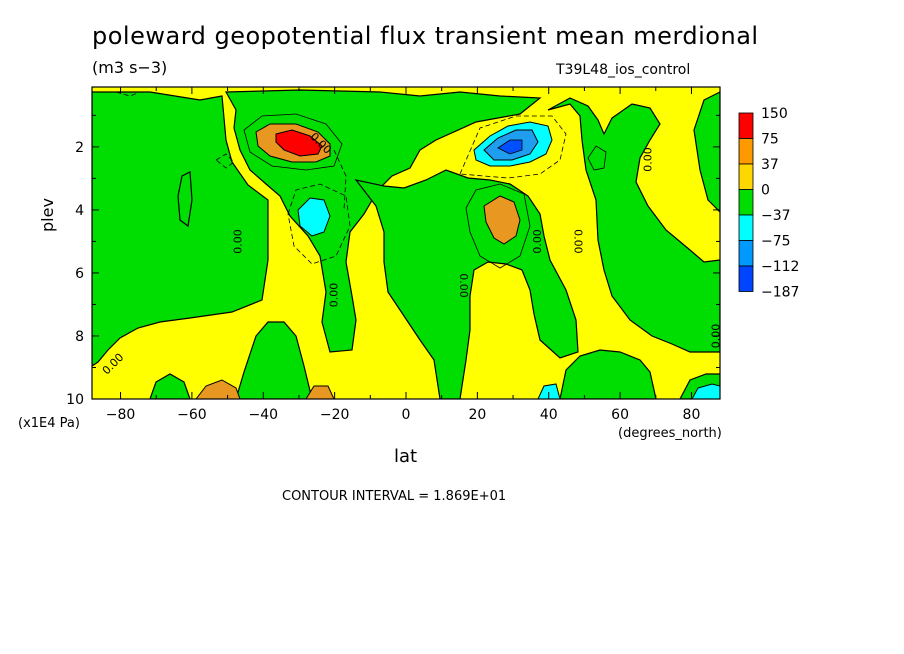 The image size is (904, 654). Describe the element at coordinates (263, 415) in the screenshot. I see `x-tick-label: −40` at that location.